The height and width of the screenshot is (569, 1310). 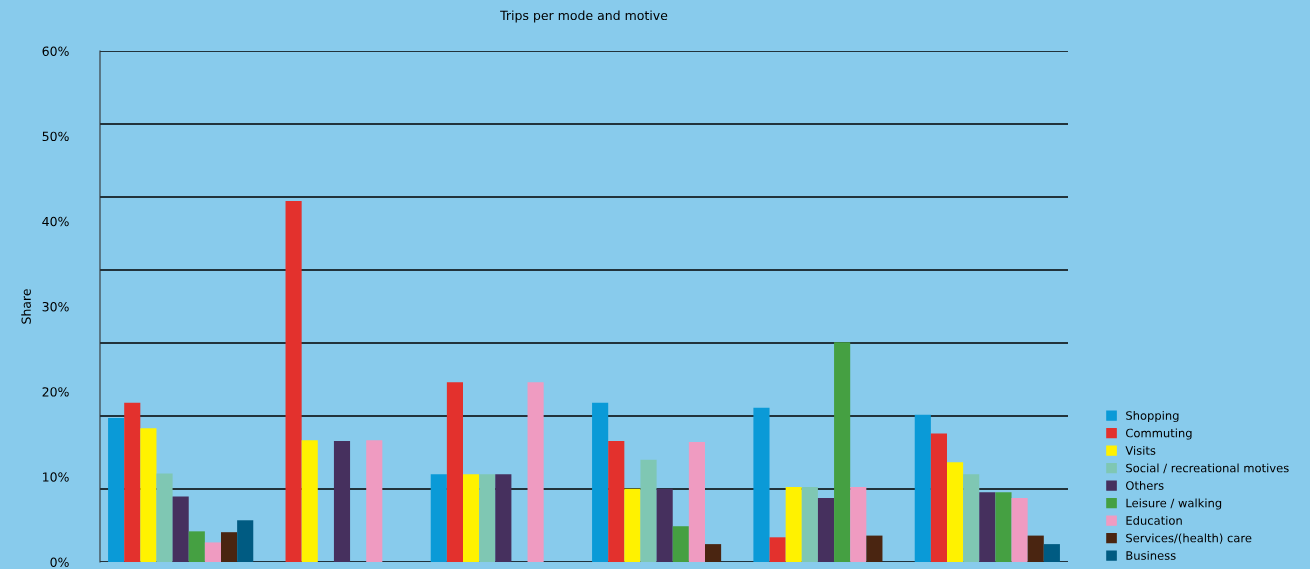 I want to click on y-tick-label: 50%, so click(x=55, y=136).